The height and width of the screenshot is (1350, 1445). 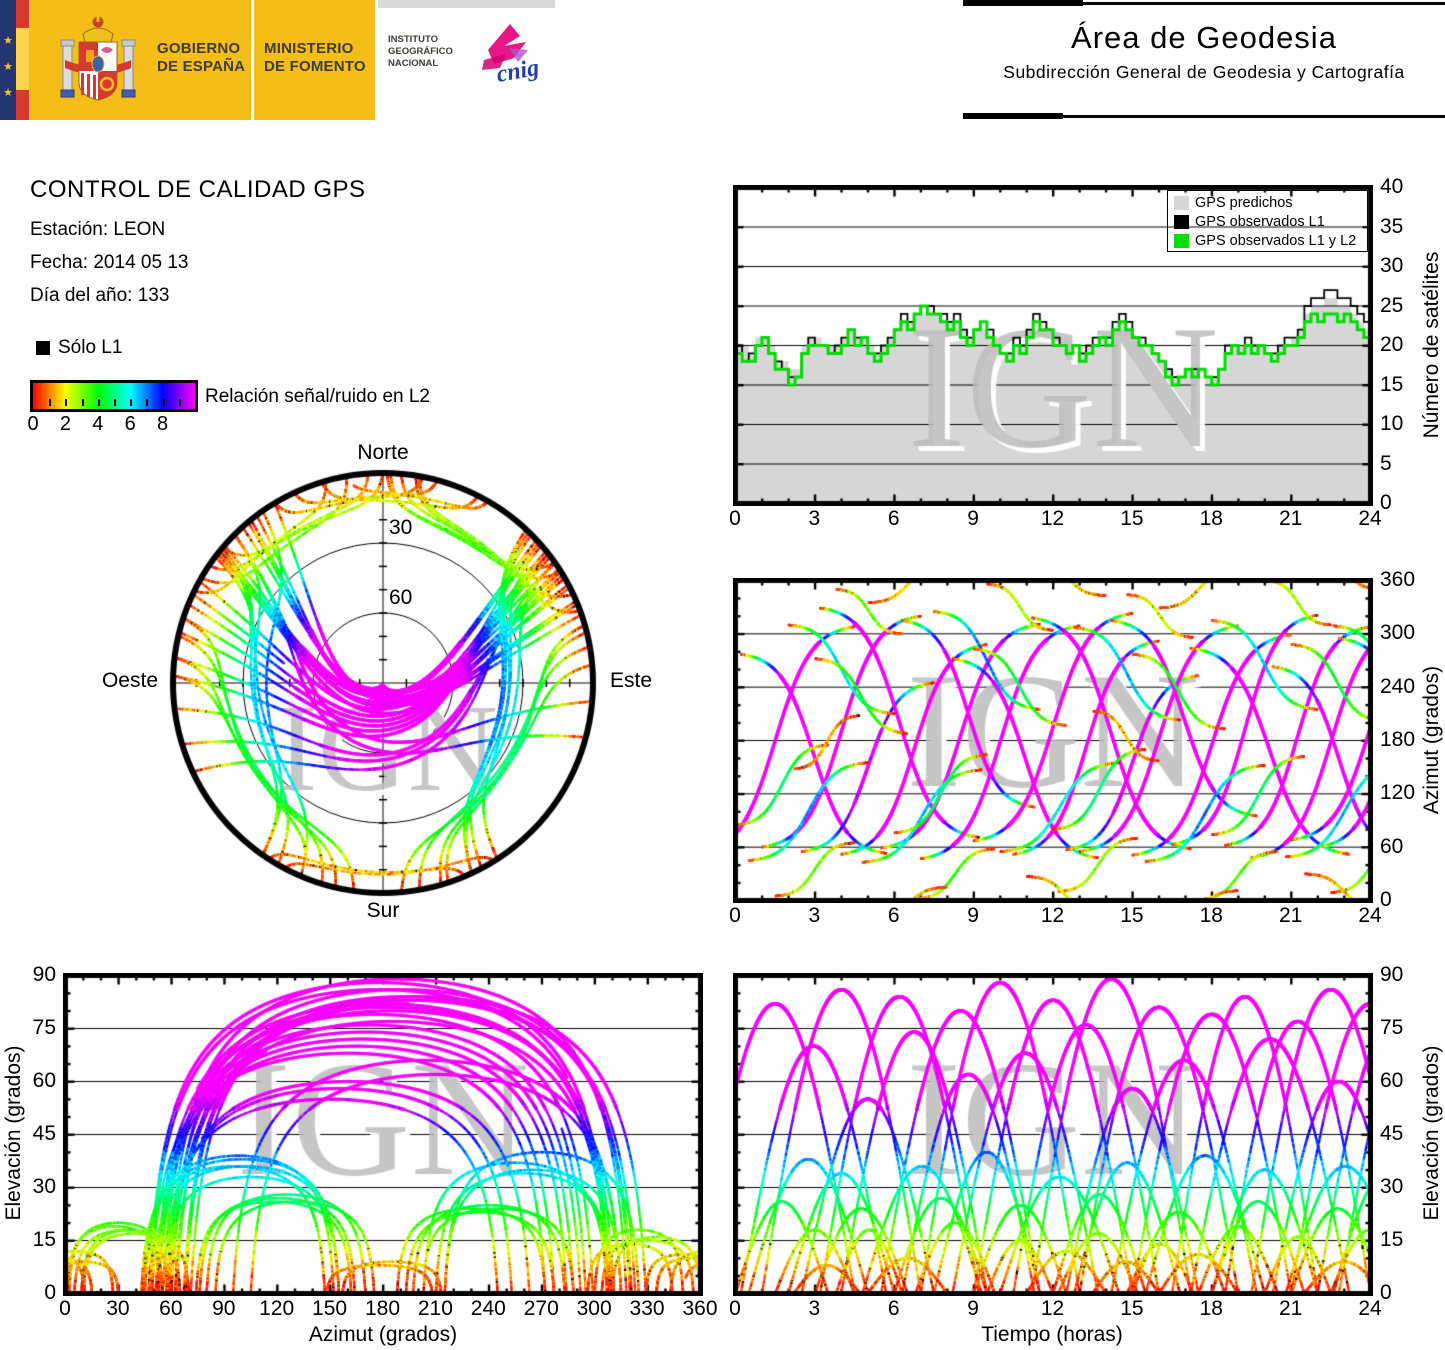 I want to click on date-line: Fecha: 2014 05 13, so click(x=109, y=262).